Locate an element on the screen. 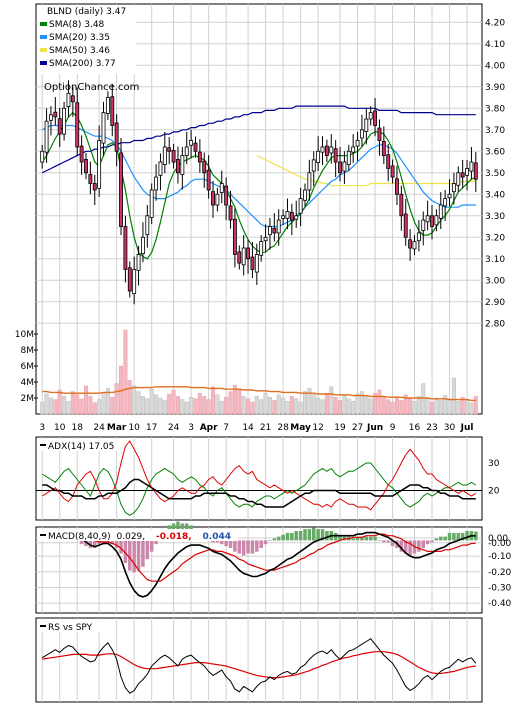 The image size is (526, 710). legend-swatch-sma20 is located at coordinates (43, 37).